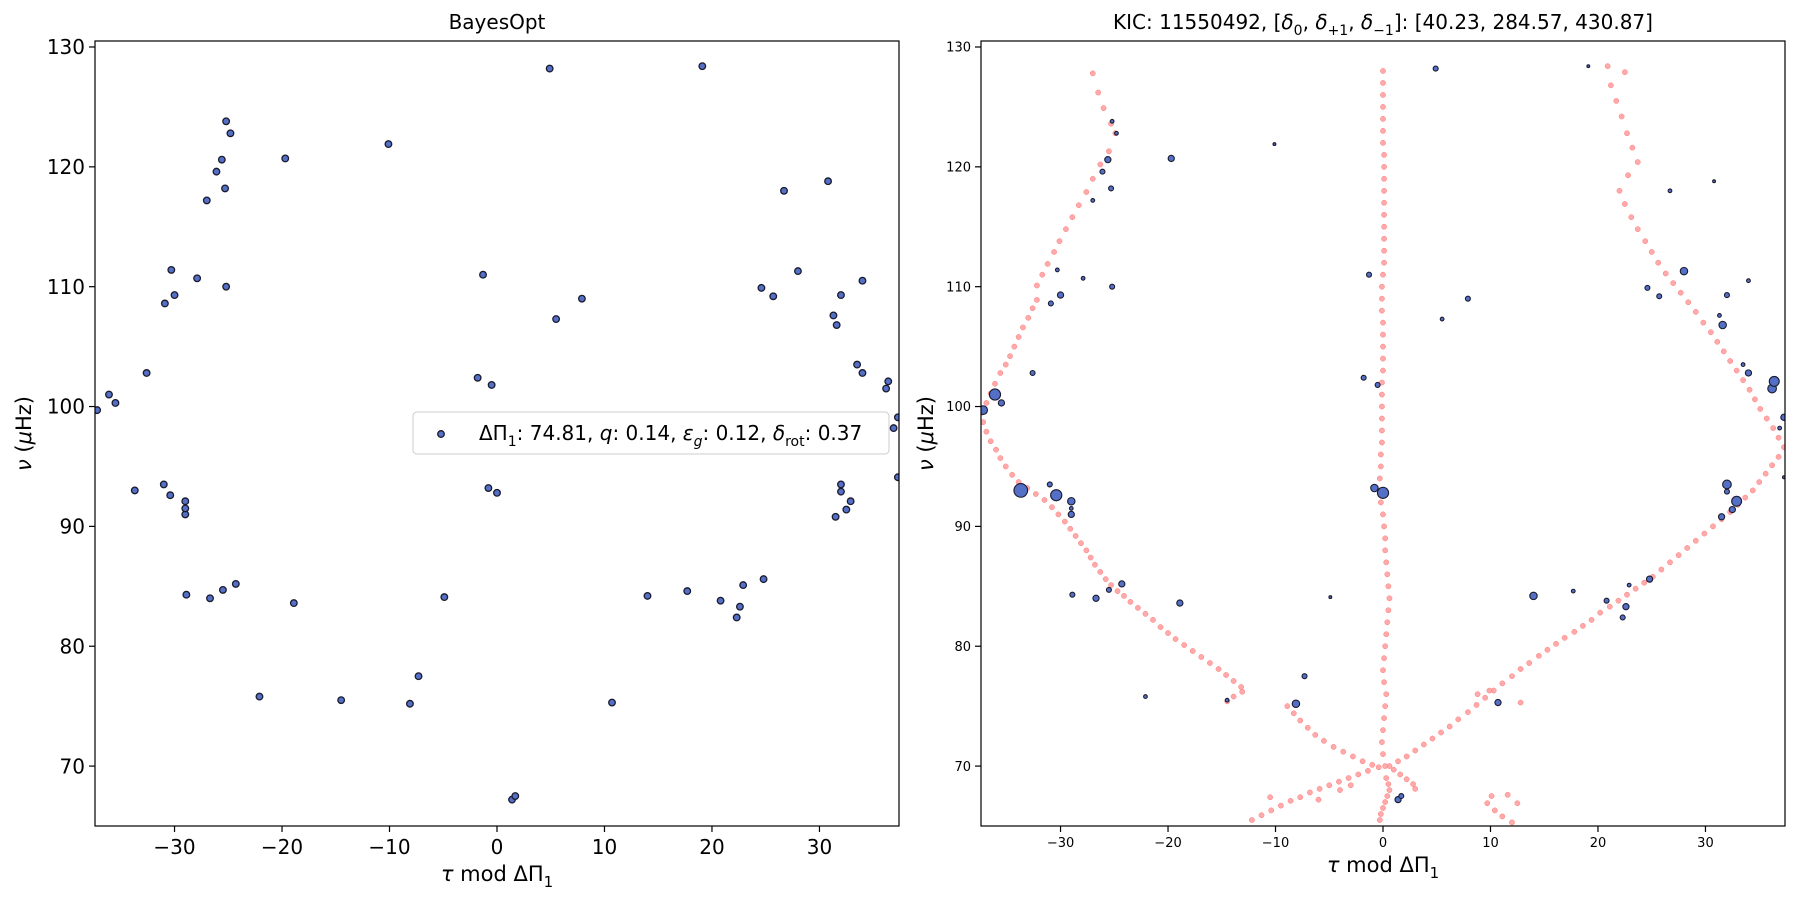 Image resolution: width=1800 pixels, height=900 pixels. What do you see at coordinates (497, 22) in the screenshot?
I see `chart-title: BayesOpt` at bounding box center [497, 22].